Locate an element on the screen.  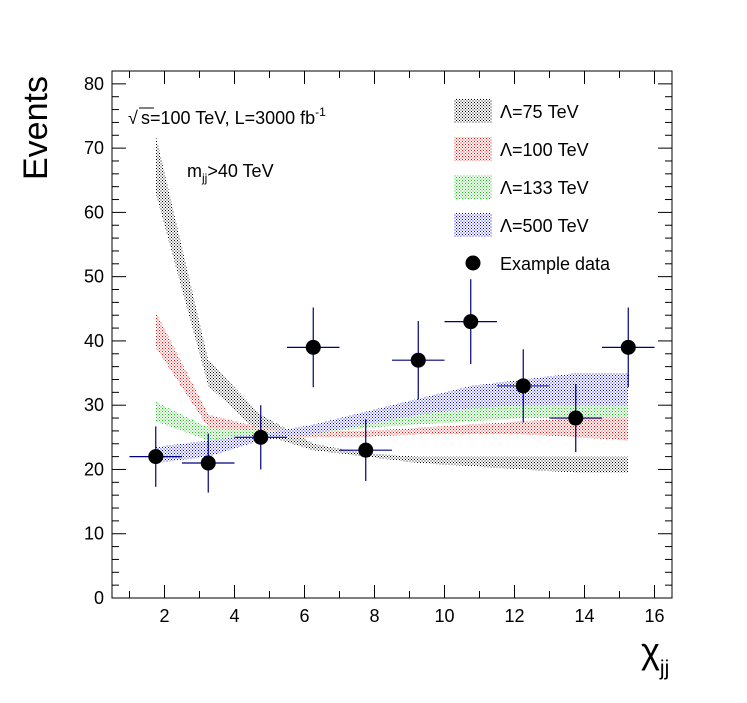
x-axis-label-main: χ is located at coordinates (650, 650).